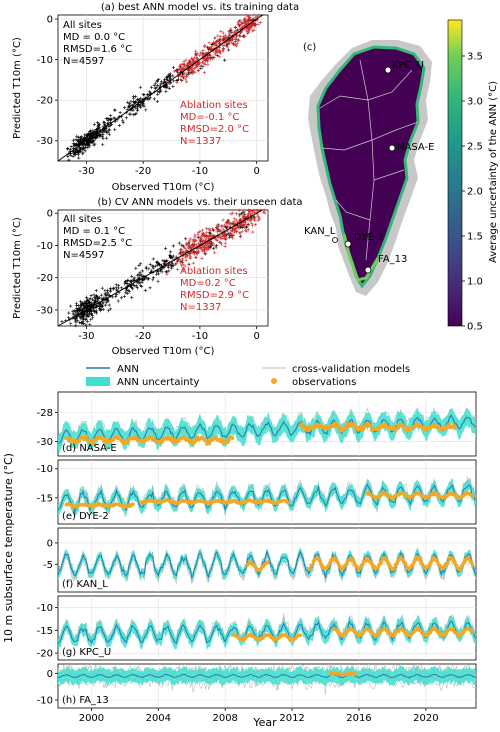 This screenshot has width=500, height=732. Describe the element at coordinates (86, 171) in the screenshot. I see `x-tick-label: -30` at that location.